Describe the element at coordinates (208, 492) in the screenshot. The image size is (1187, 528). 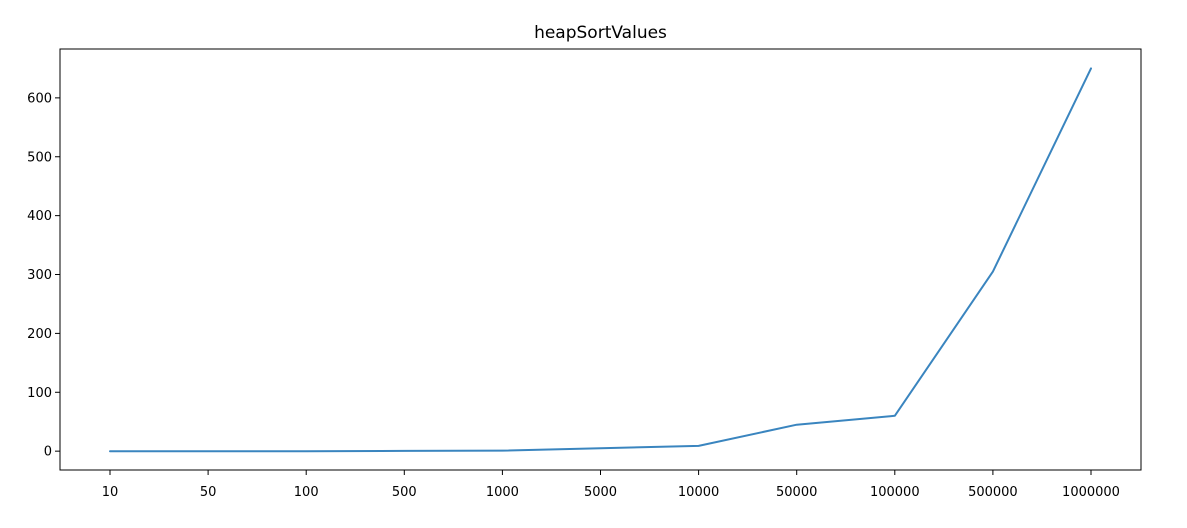
I see `x-tick-label: 50` at that location.